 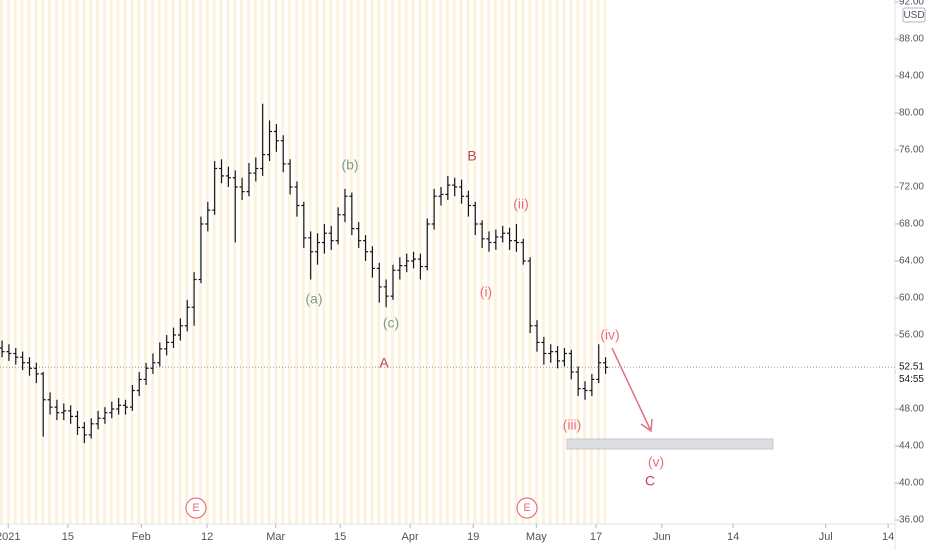 What do you see at coordinates (349, 165) in the screenshot?
I see `wave-label: (b)` at bounding box center [349, 165].